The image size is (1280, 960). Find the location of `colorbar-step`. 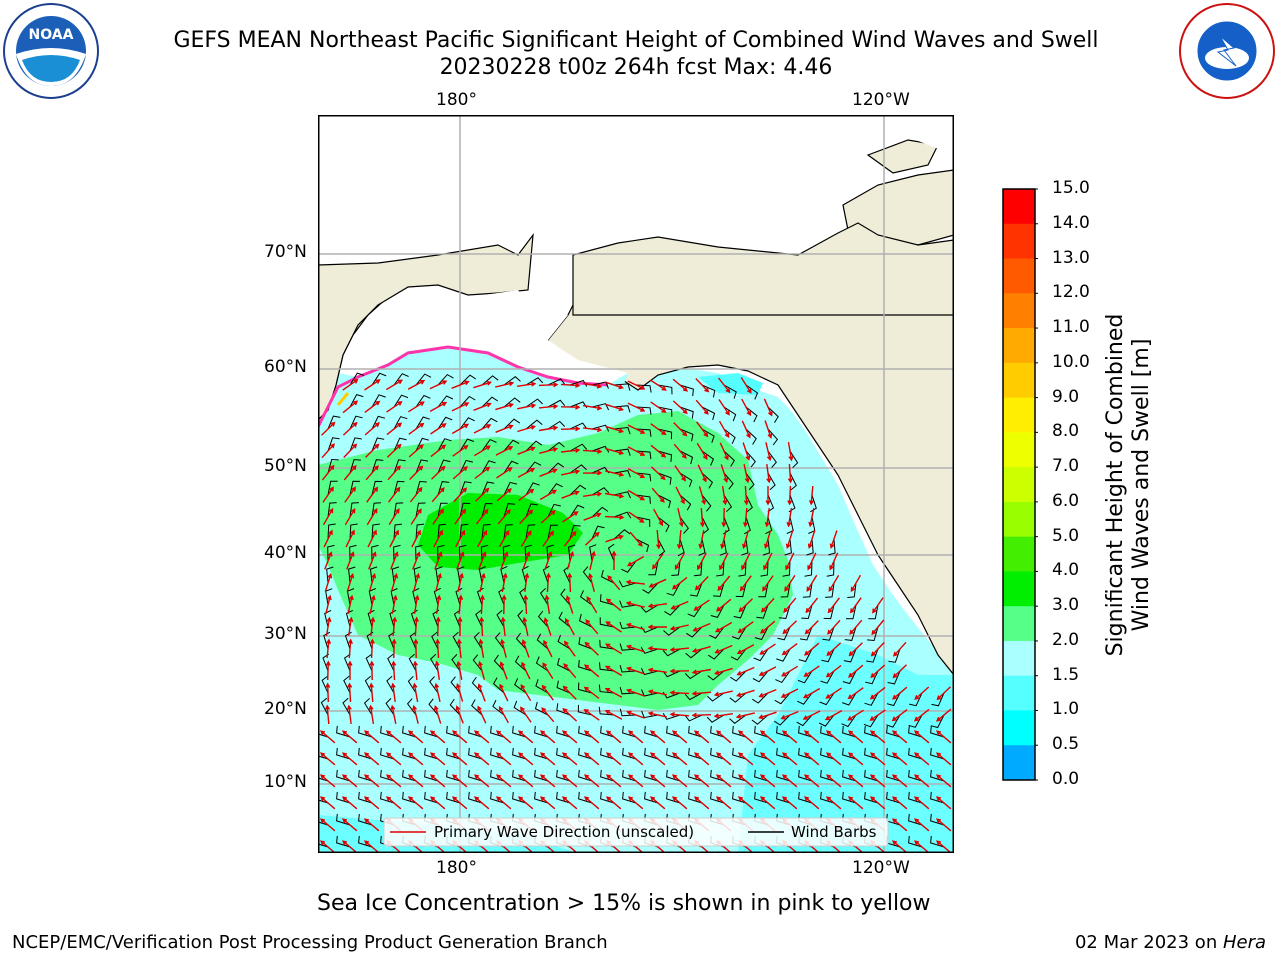

colorbar-step is located at coordinates (1019, 589).